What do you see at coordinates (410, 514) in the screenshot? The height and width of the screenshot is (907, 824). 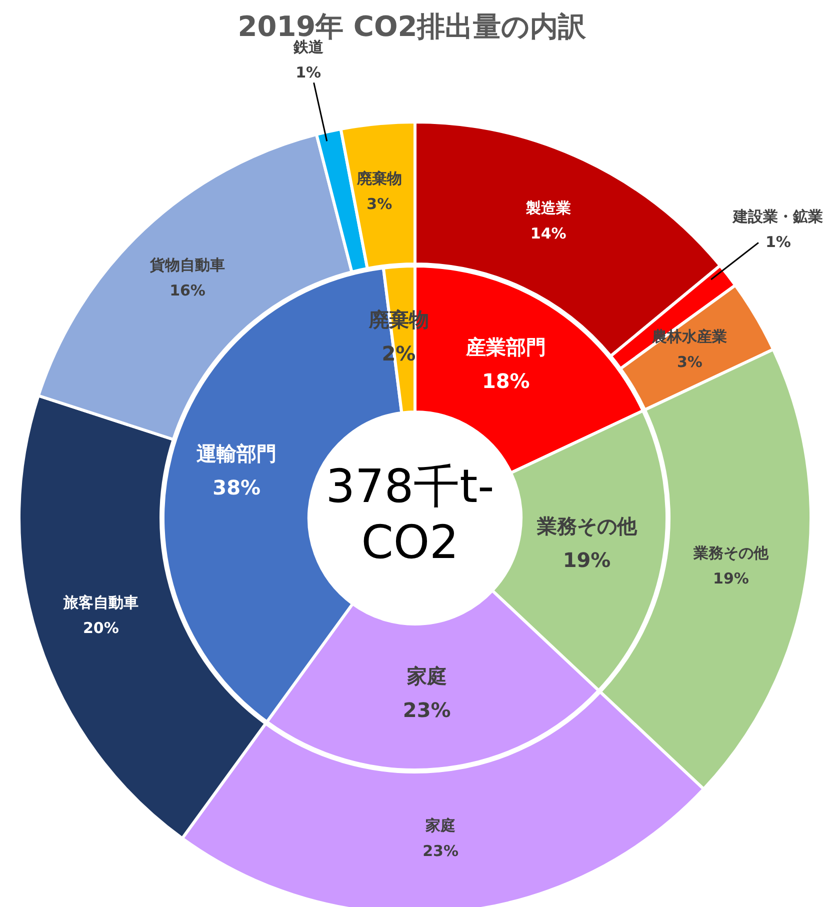 I see `text: 378千t-CO2` at bounding box center [410, 514].